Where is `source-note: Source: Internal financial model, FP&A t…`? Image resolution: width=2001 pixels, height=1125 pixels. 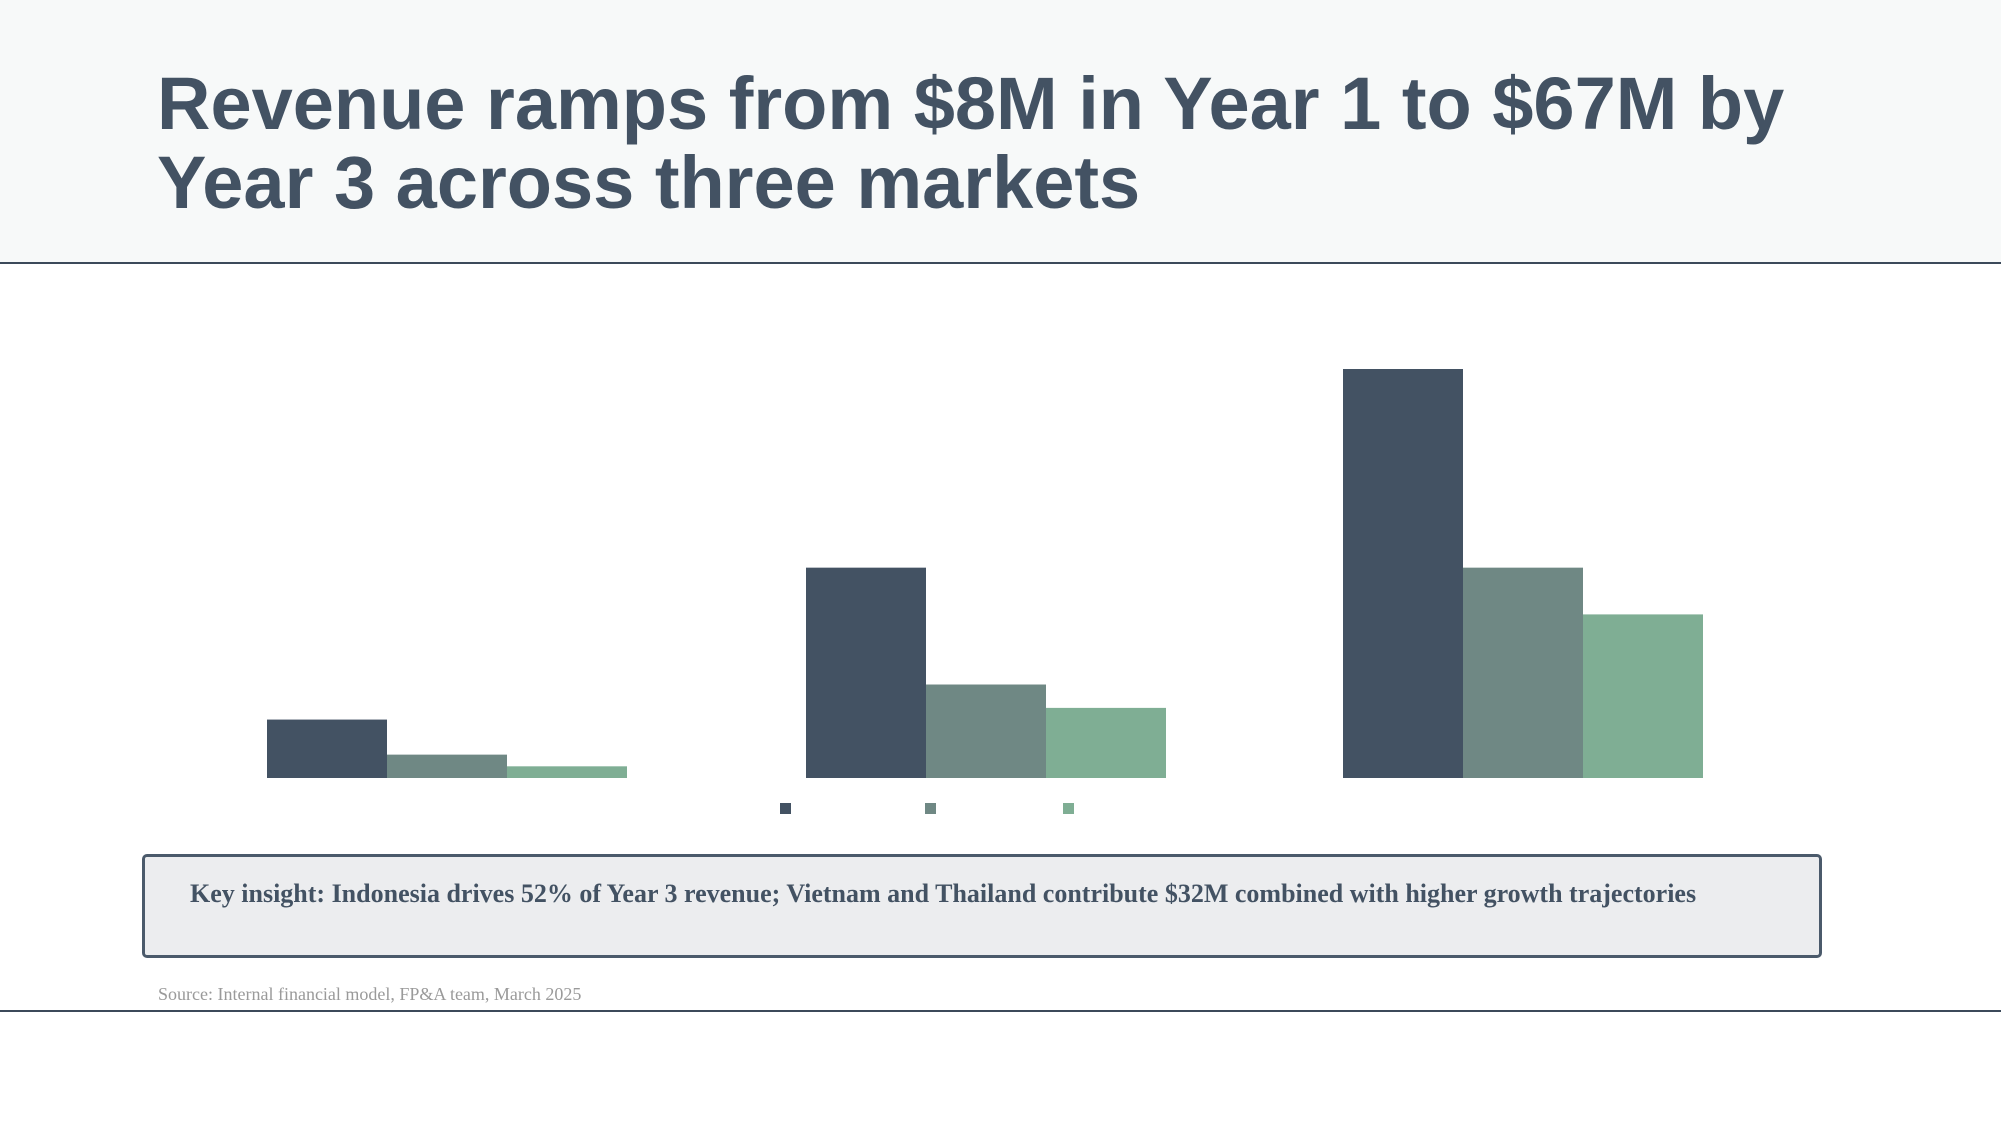 source-note: Source: Internal financial model, FP&A t… is located at coordinates (370, 994).